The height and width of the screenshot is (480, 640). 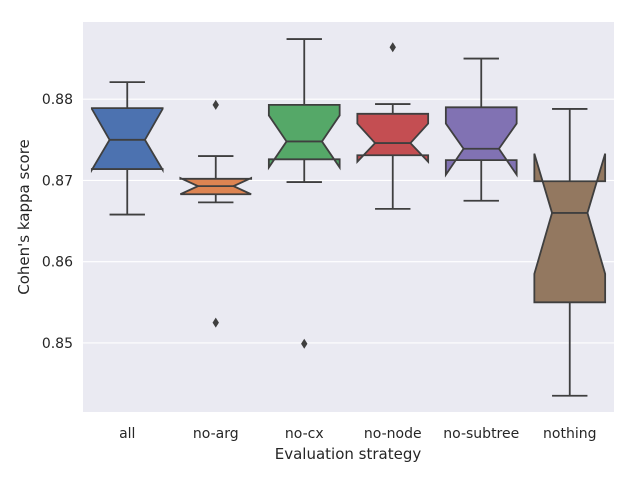 I want to click on box-no-node, so click(x=393, y=126).